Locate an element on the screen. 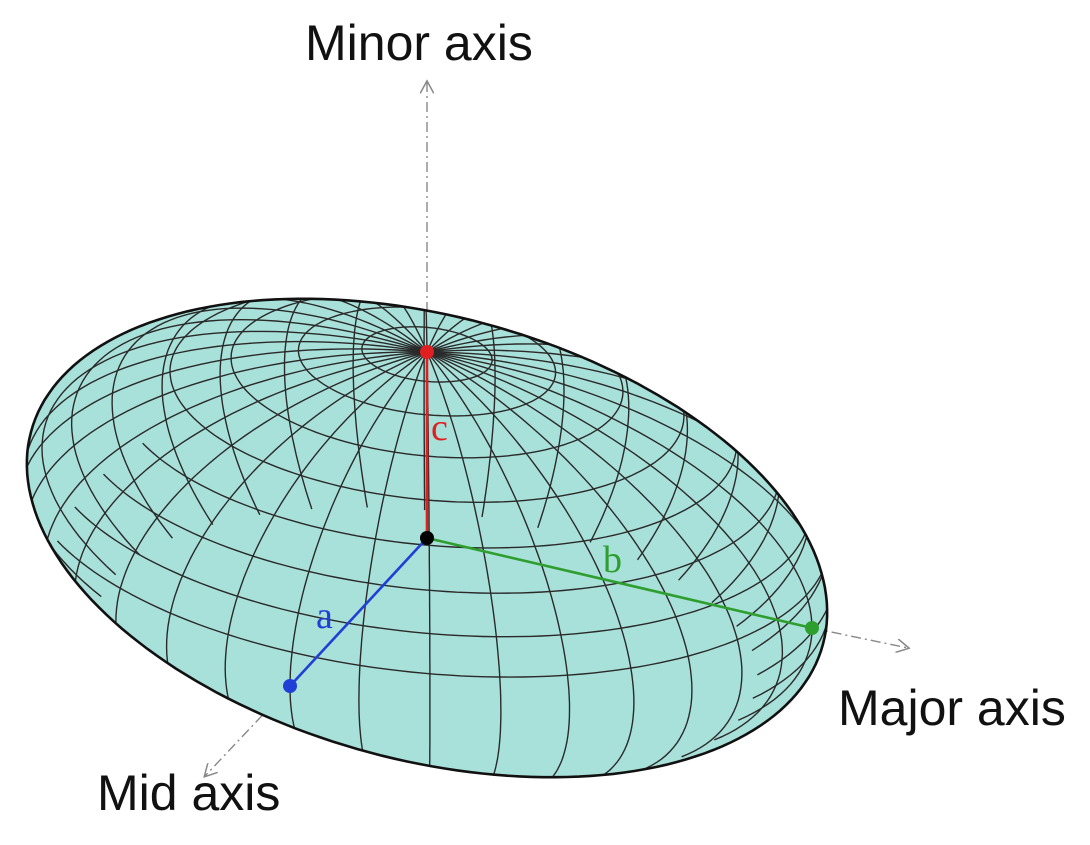 The width and height of the screenshot is (1090, 845). minor-axis-label: Minor axis is located at coordinates (419, 43).